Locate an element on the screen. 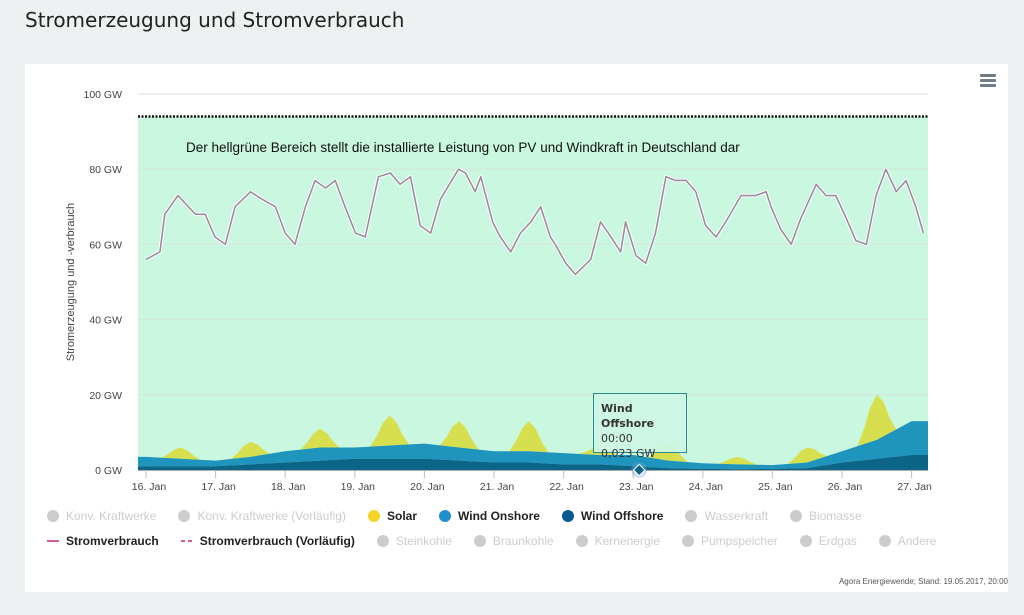  tooltip-time: 00:00 is located at coordinates (617, 438).